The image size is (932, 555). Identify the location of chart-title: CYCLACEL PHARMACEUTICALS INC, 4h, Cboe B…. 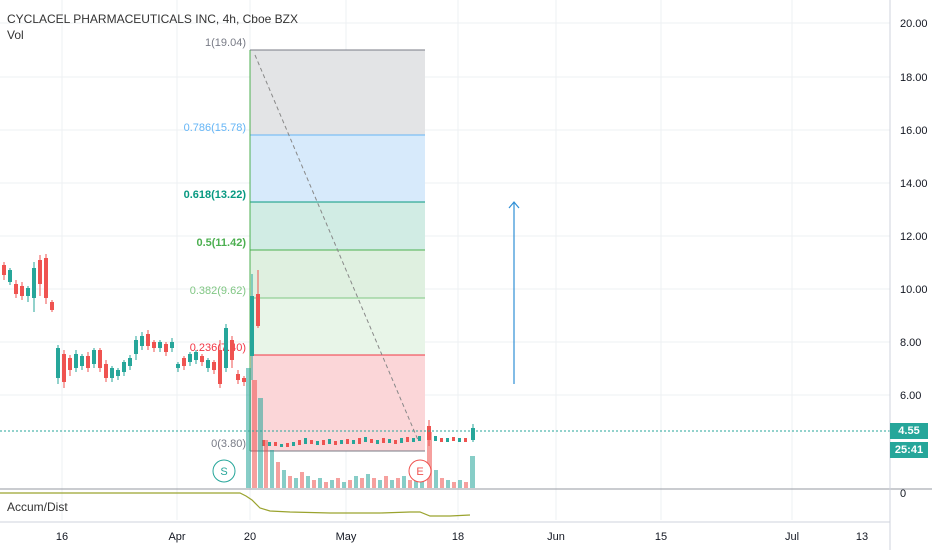
(152, 19).